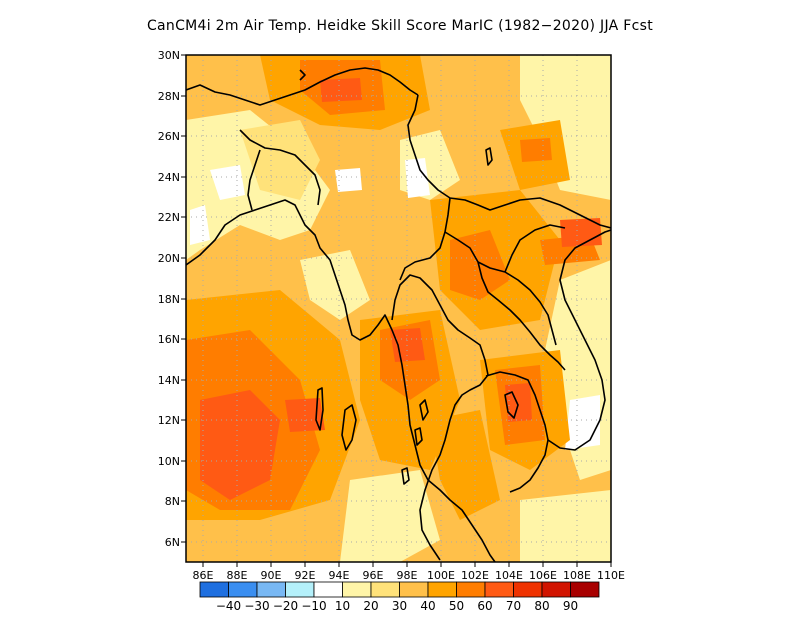 The image size is (800, 618). Describe the element at coordinates (256, 606) in the screenshot. I see `colorbar-label: −30` at that location.